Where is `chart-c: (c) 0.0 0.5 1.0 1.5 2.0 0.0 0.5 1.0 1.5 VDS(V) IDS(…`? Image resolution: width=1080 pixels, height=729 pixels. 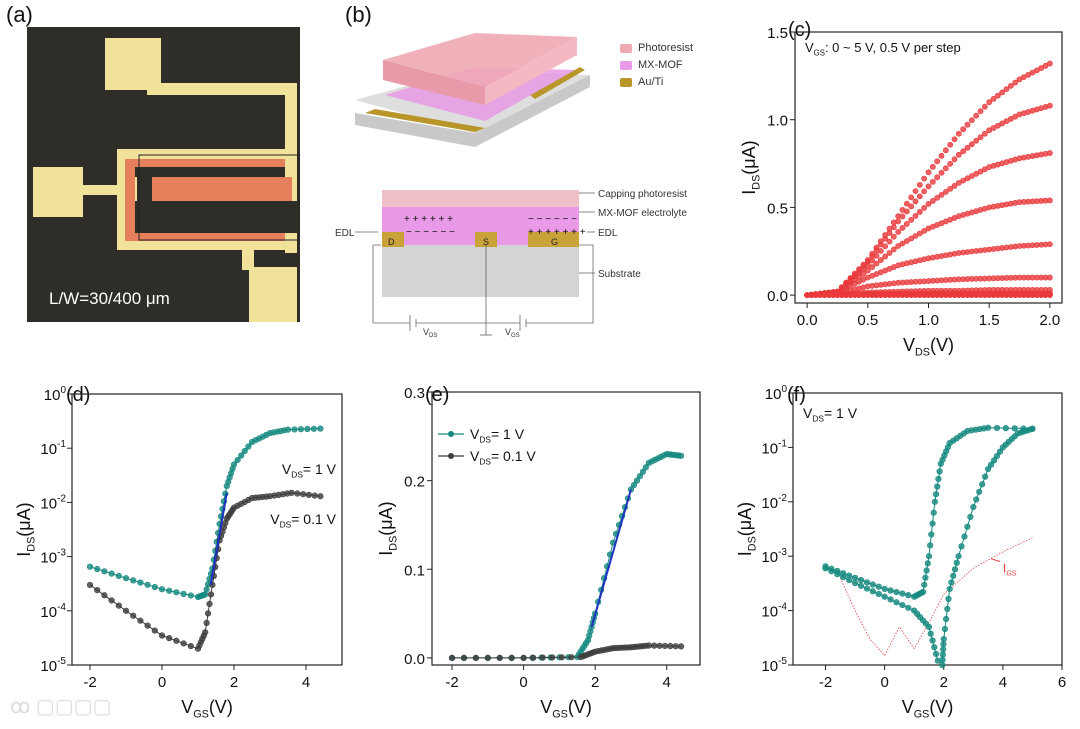 chart-c: (c) 0.0 0.5 1.0 1.5 2.0 0.0 0.5 1.0 1.5 VDS(V) IDS(… is located at coordinates (901, 189).